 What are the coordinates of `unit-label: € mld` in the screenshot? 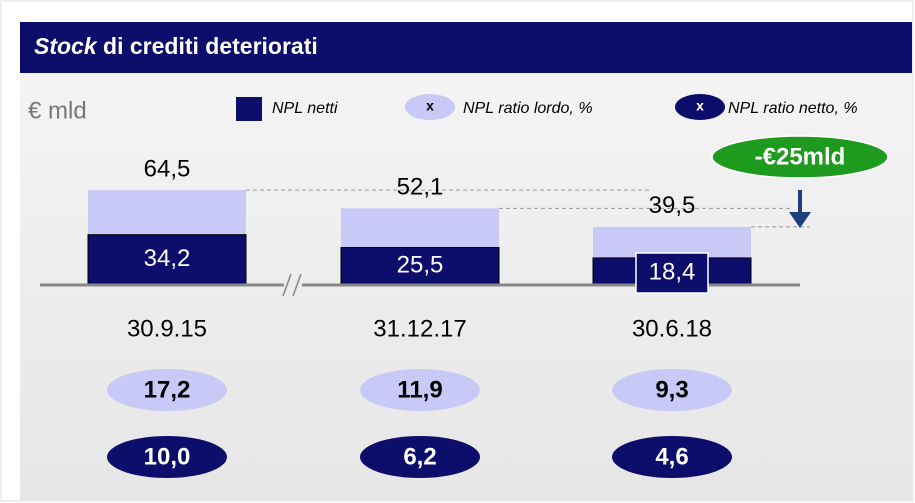 It's located at (57, 110).